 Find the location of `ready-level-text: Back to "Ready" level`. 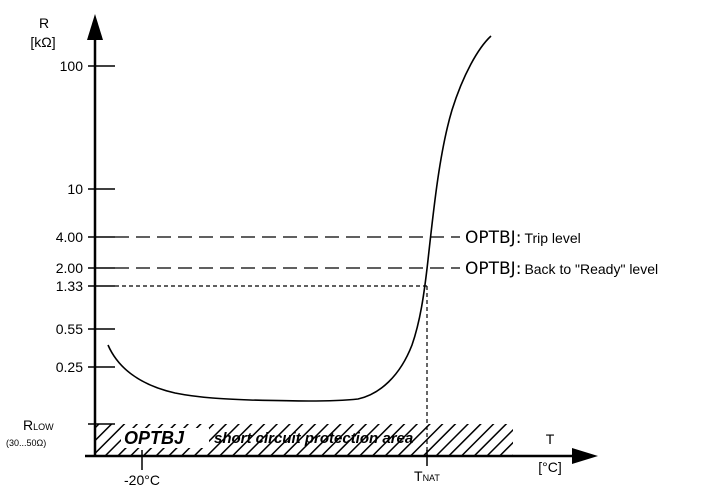

ready-level-text: Back to "Ready" level is located at coordinates (591, 269).